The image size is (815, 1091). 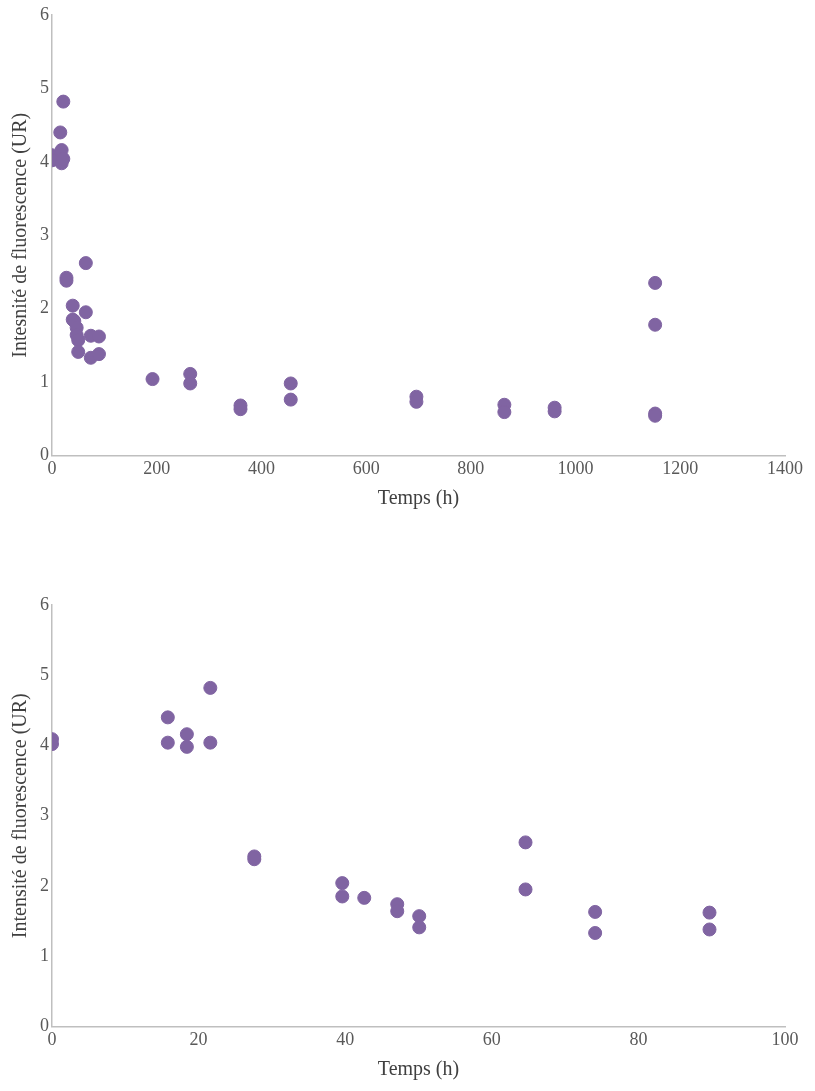 What do you see at coordinates (491, 1038) in the screenshot?
I see `x-tick-label: 60` at bounding box center [491, 1038].